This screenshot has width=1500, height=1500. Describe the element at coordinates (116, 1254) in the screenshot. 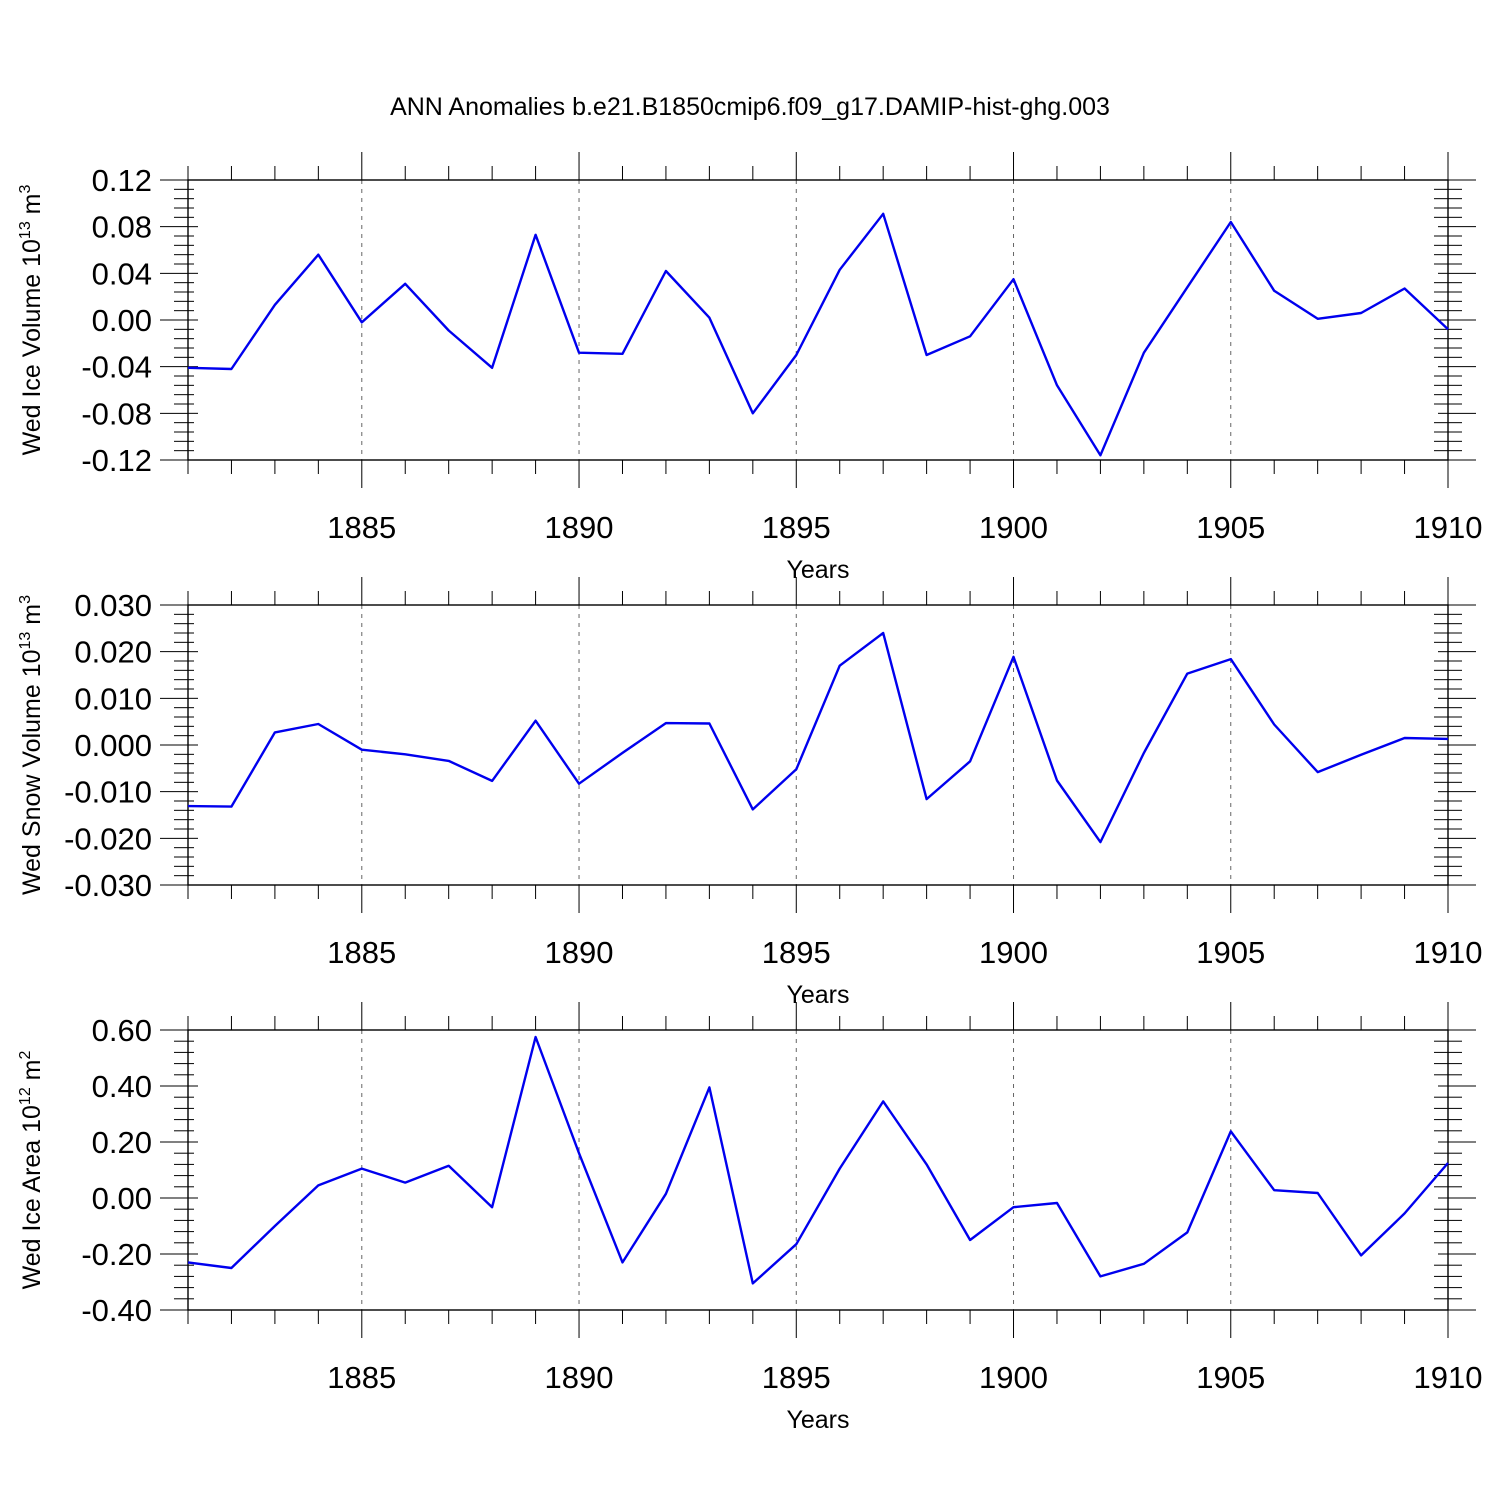

I see `y-tick-label: -0.20` at that location.